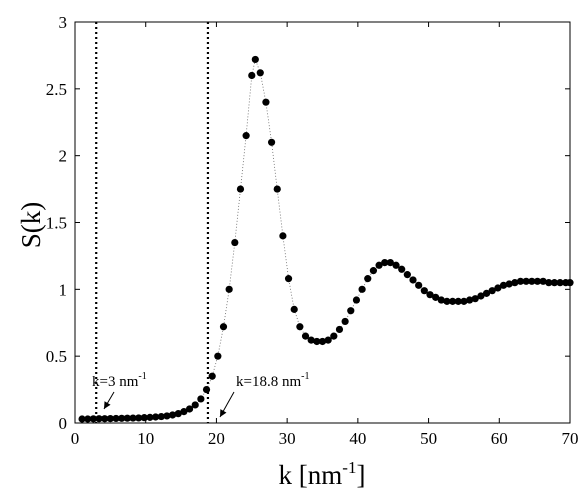  I want to click on x-axis-label: k [nm-1], so click(322, 474).